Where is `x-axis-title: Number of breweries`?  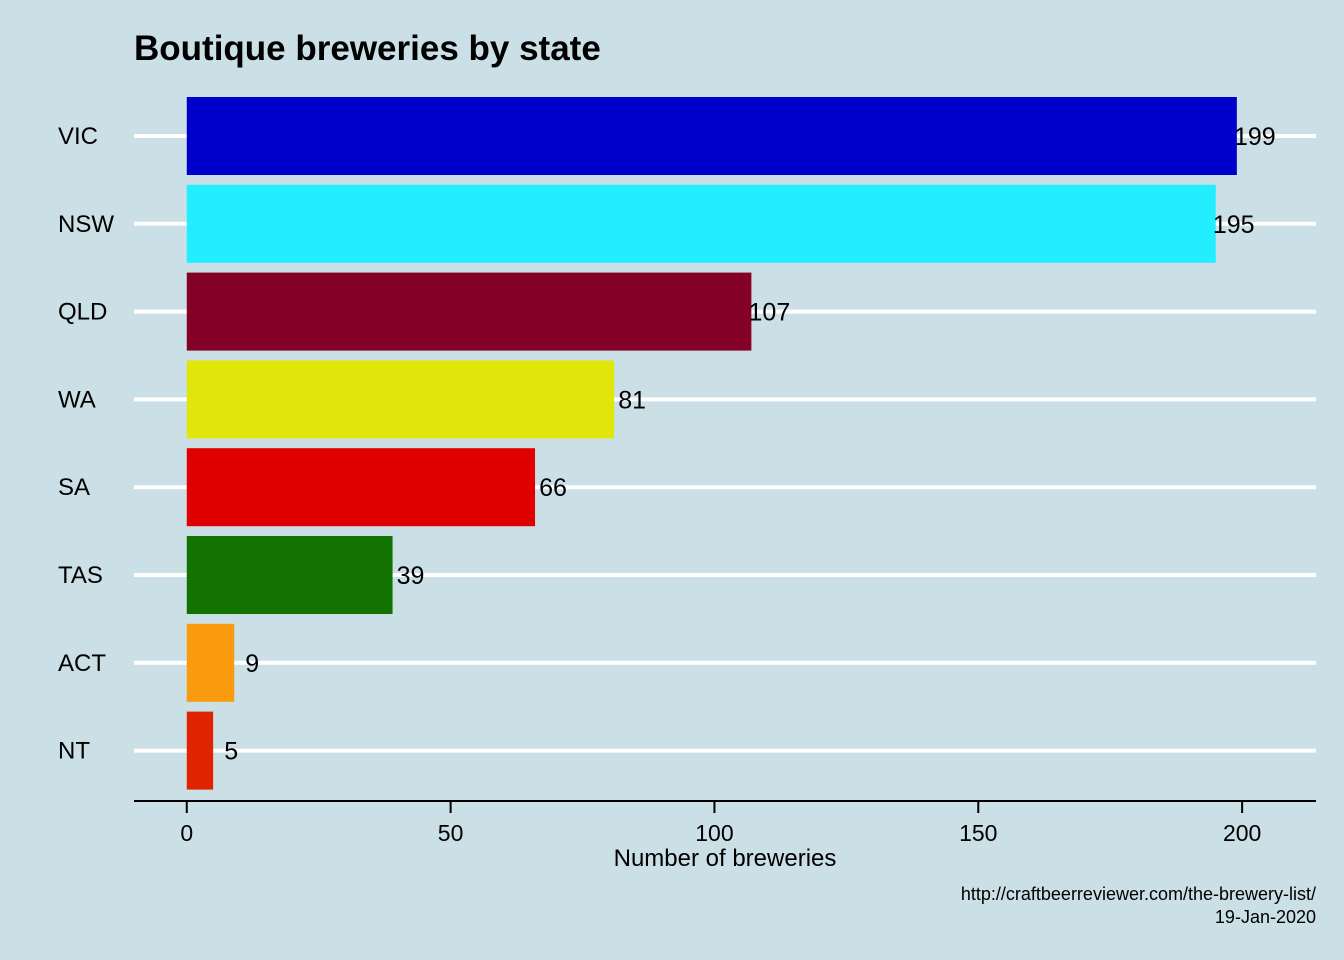
x-axis-title: Number of breweries is located at coordinates (725, 858).